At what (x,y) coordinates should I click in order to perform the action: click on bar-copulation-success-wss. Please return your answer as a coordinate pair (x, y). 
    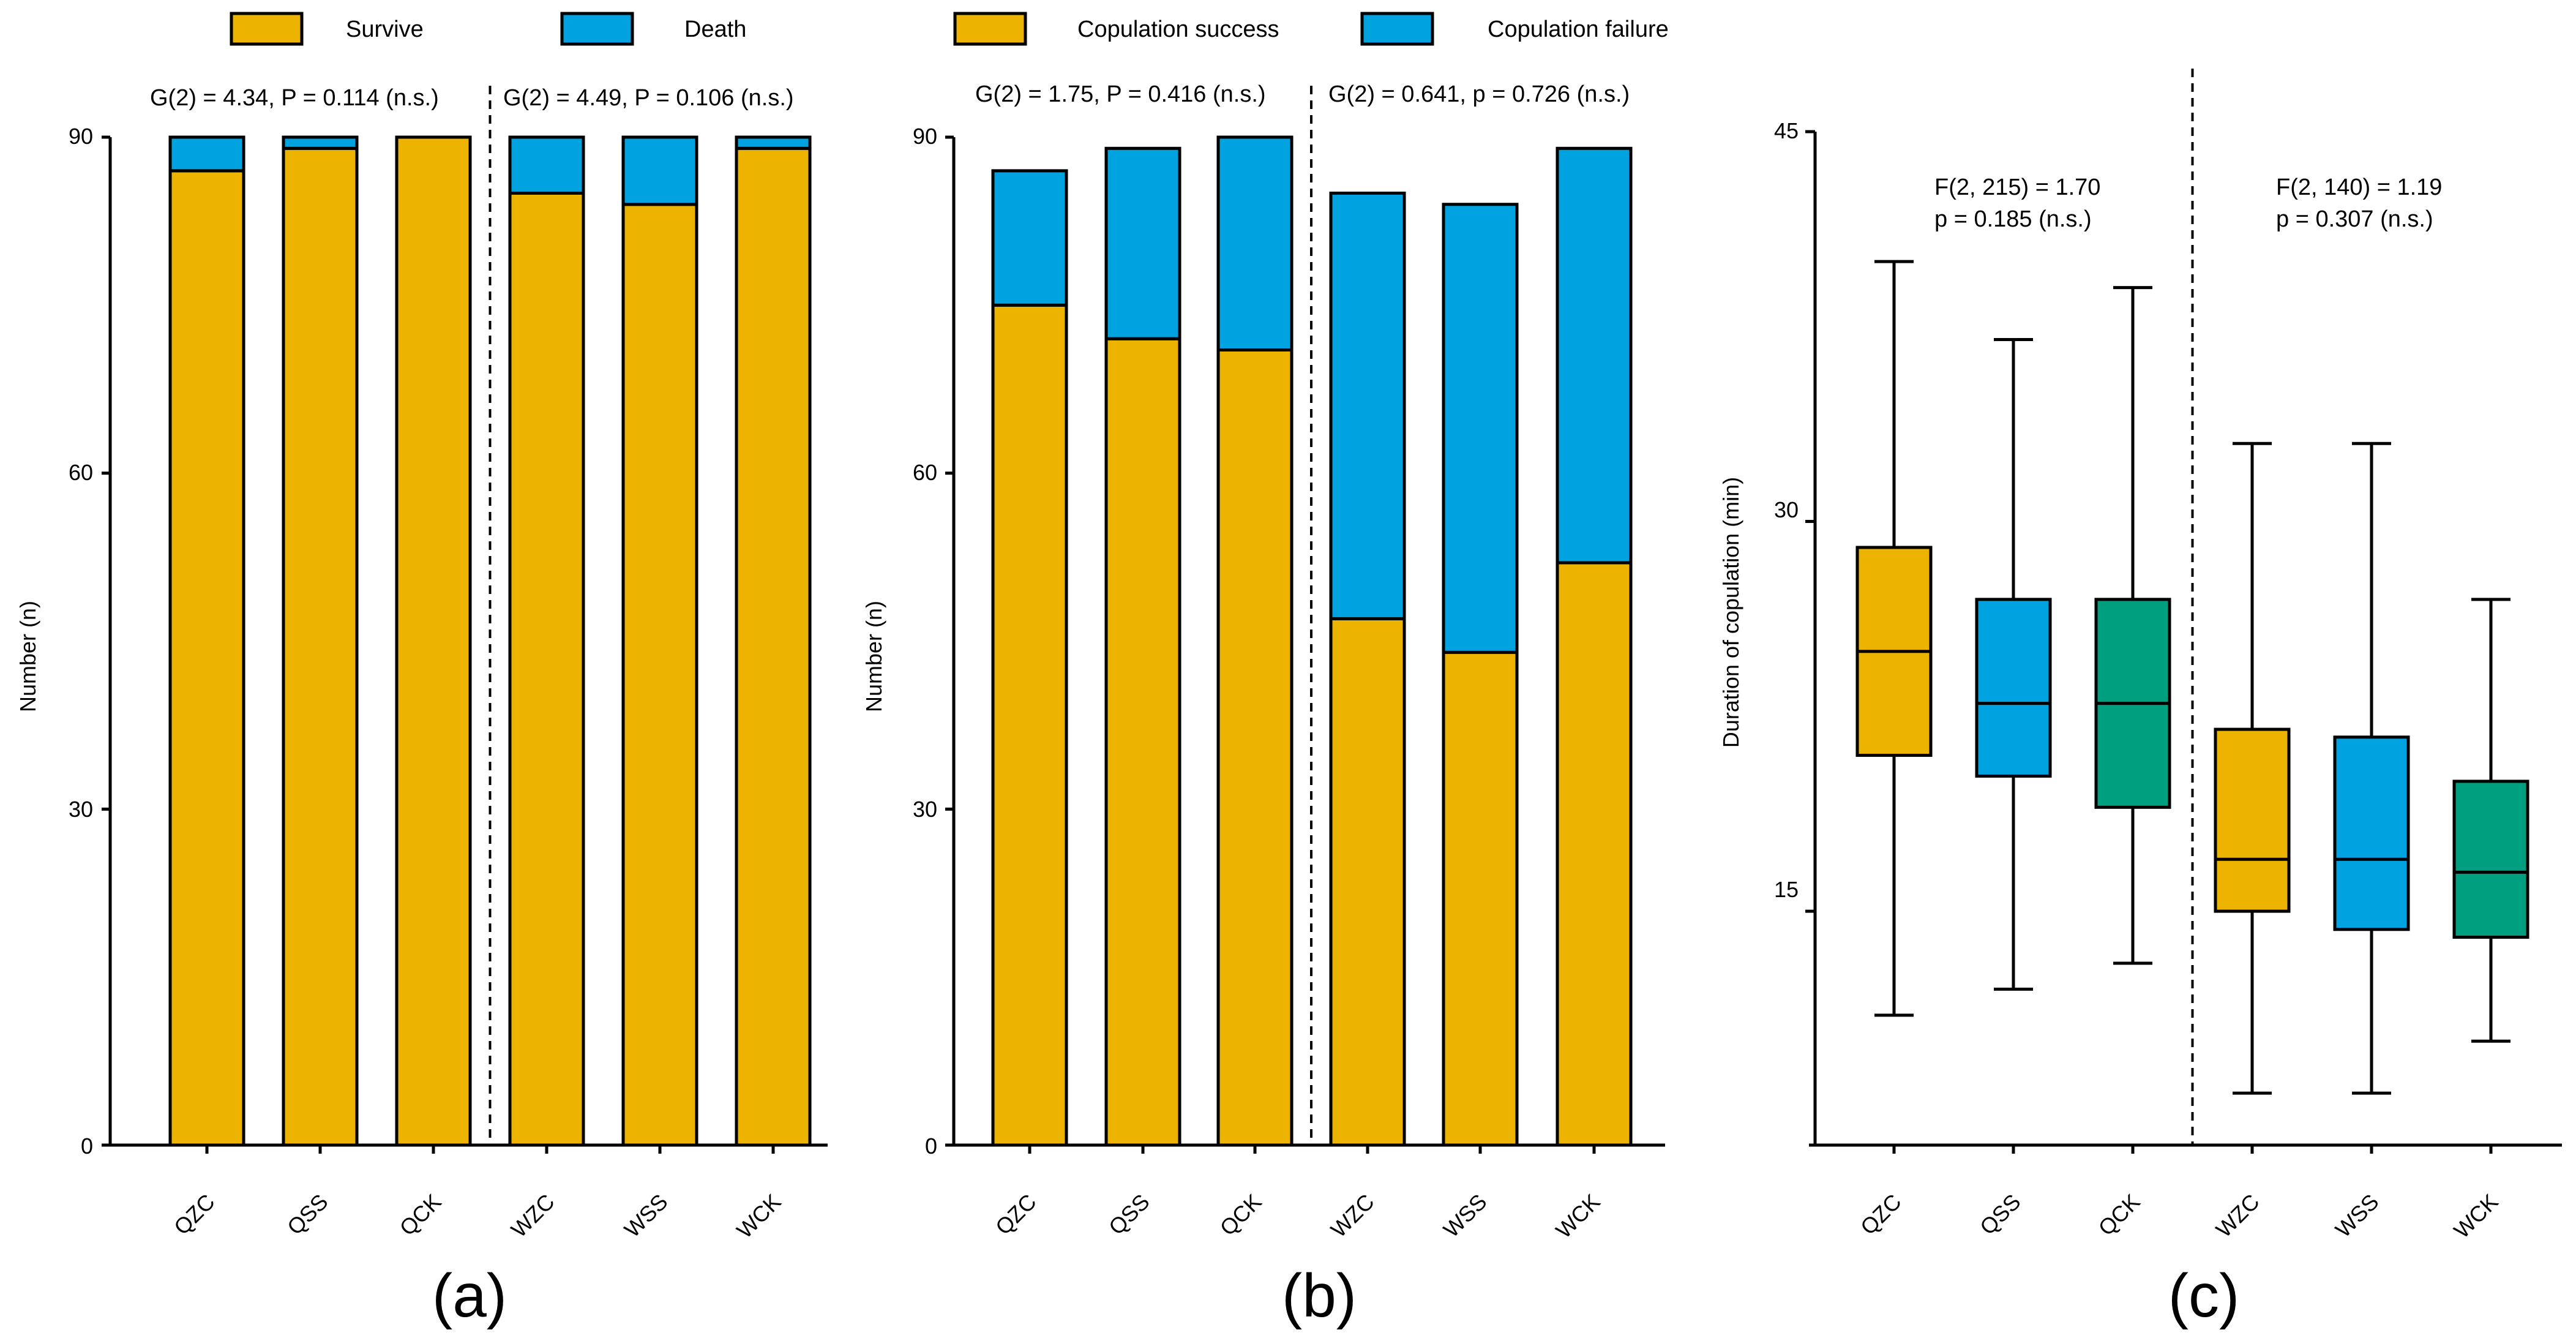
    Looking at the image, I should click on (1480, 898).